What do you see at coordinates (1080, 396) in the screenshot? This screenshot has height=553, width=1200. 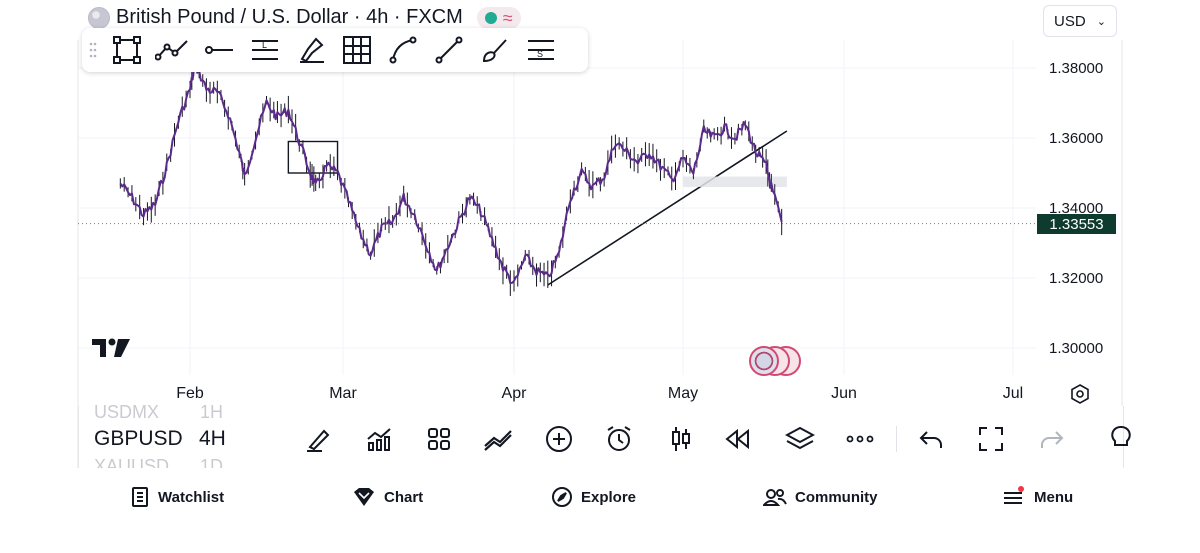 I see `chart-settings-icon` at bounding box center [1080, 396].